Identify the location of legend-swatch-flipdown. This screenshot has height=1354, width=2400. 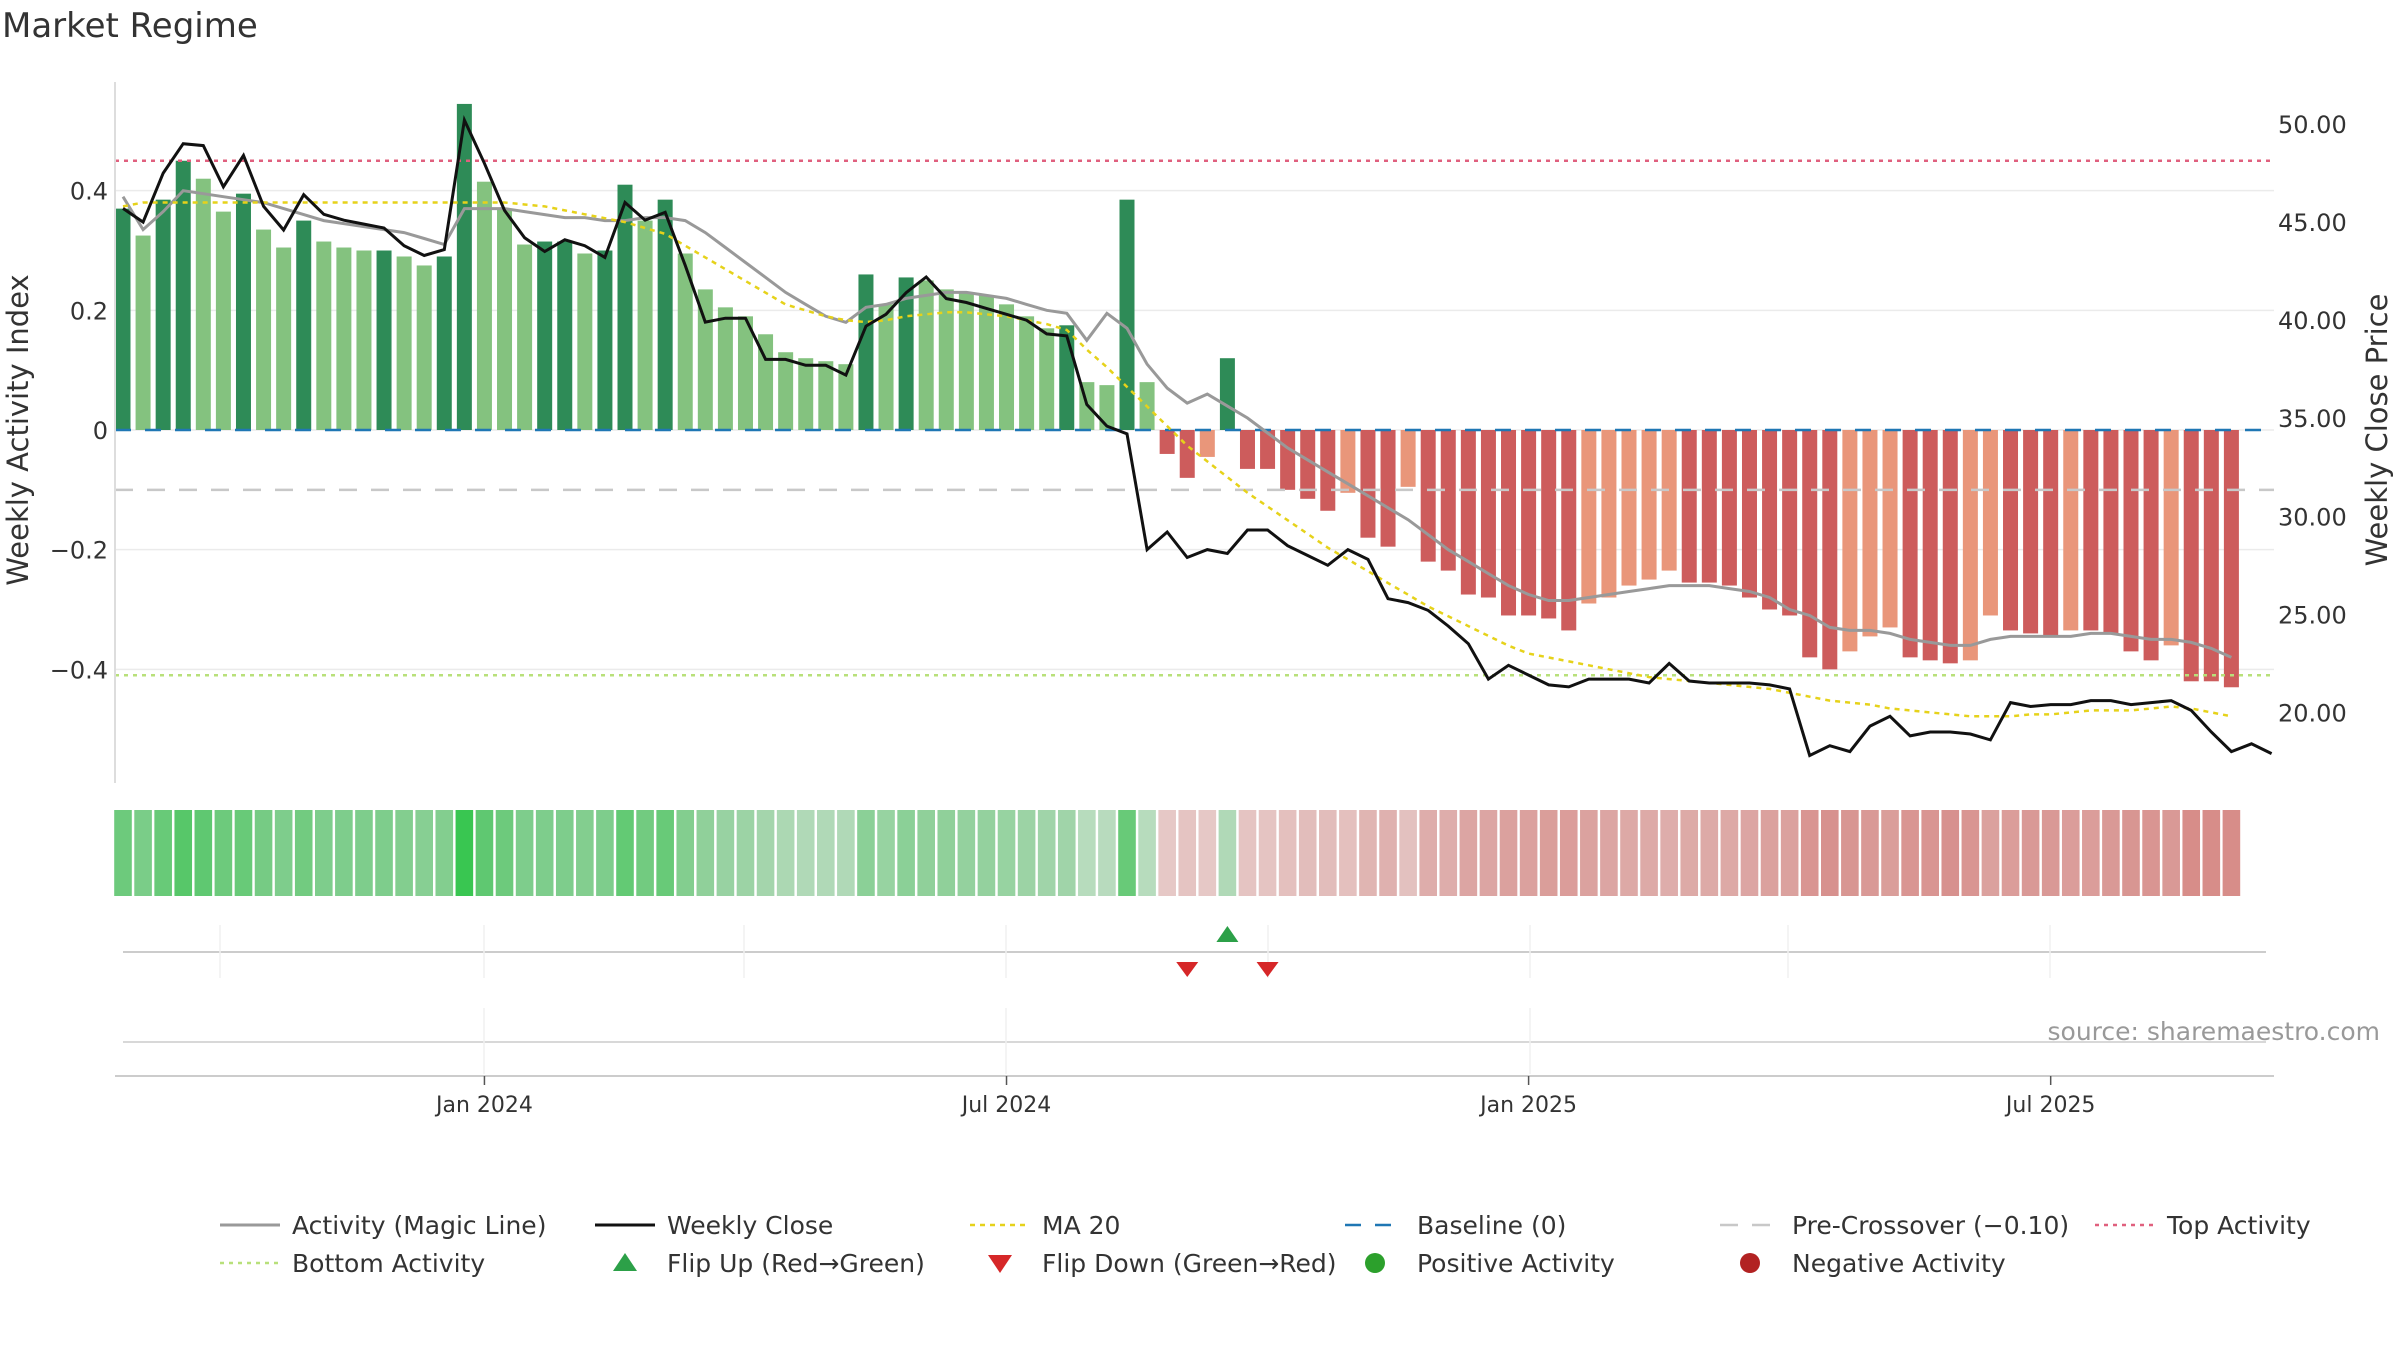
(1000, 1264).